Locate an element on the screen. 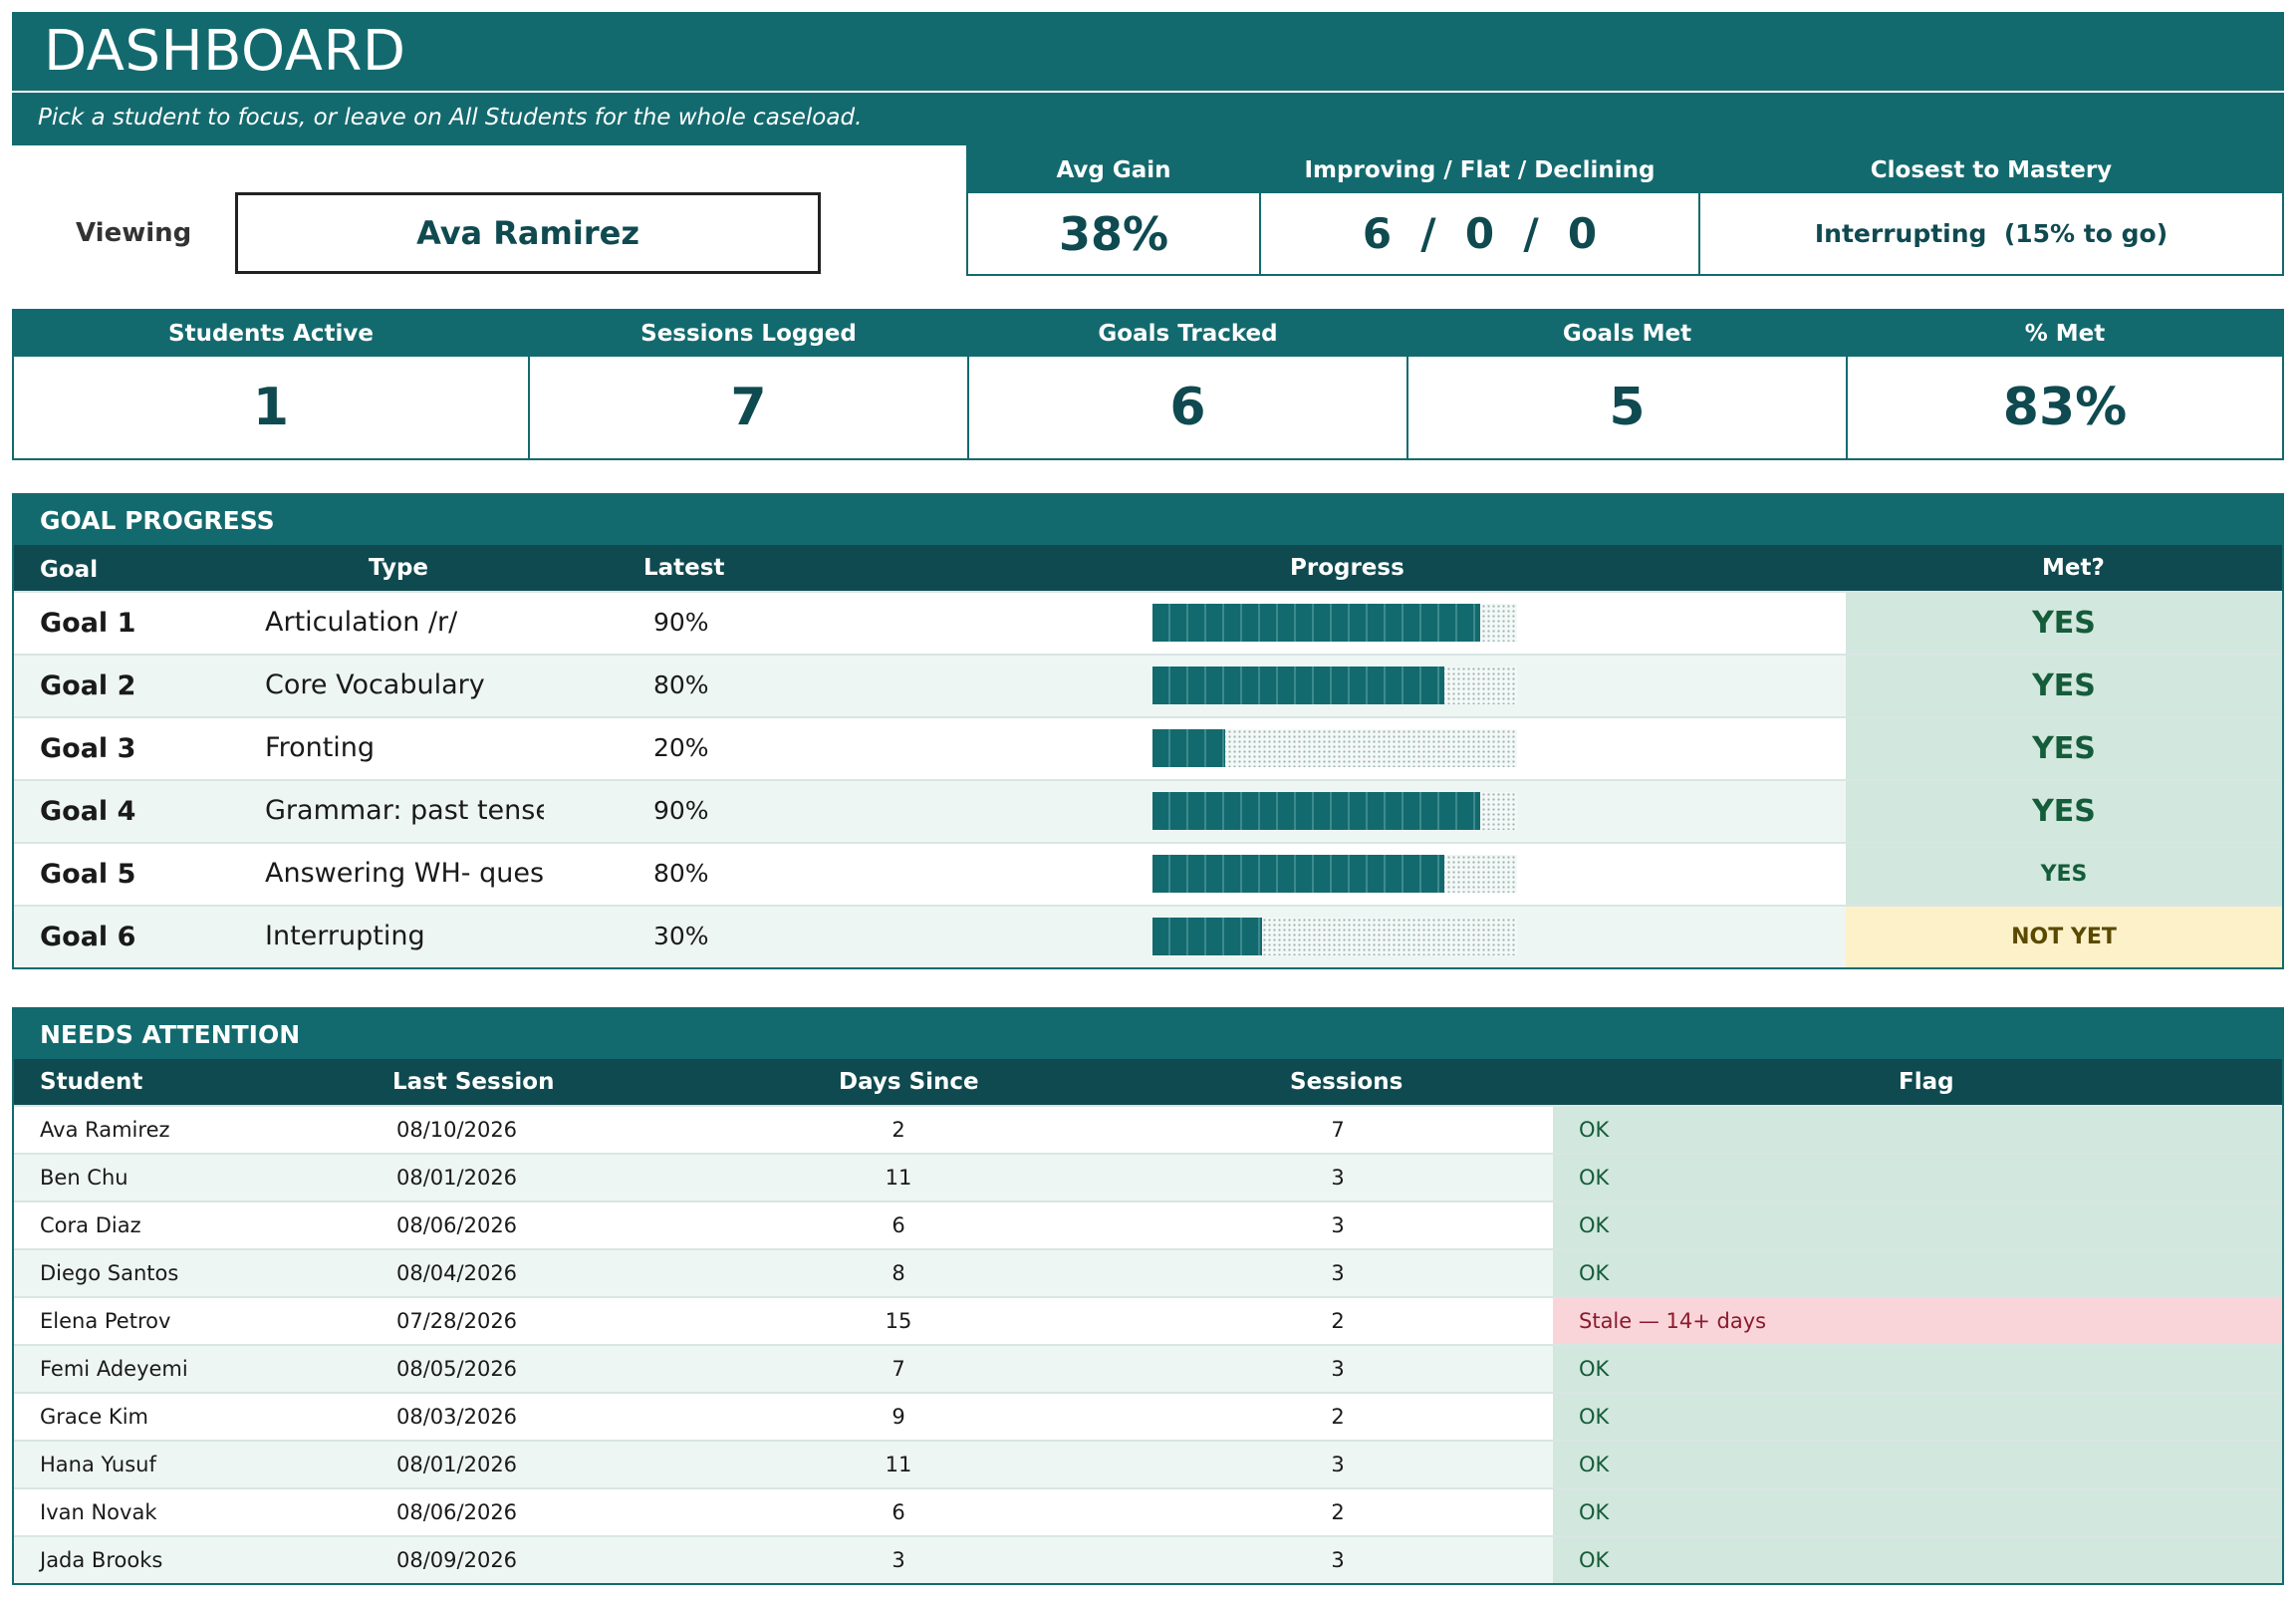  goal-latest: 80% is located at coordinates (681, 684).